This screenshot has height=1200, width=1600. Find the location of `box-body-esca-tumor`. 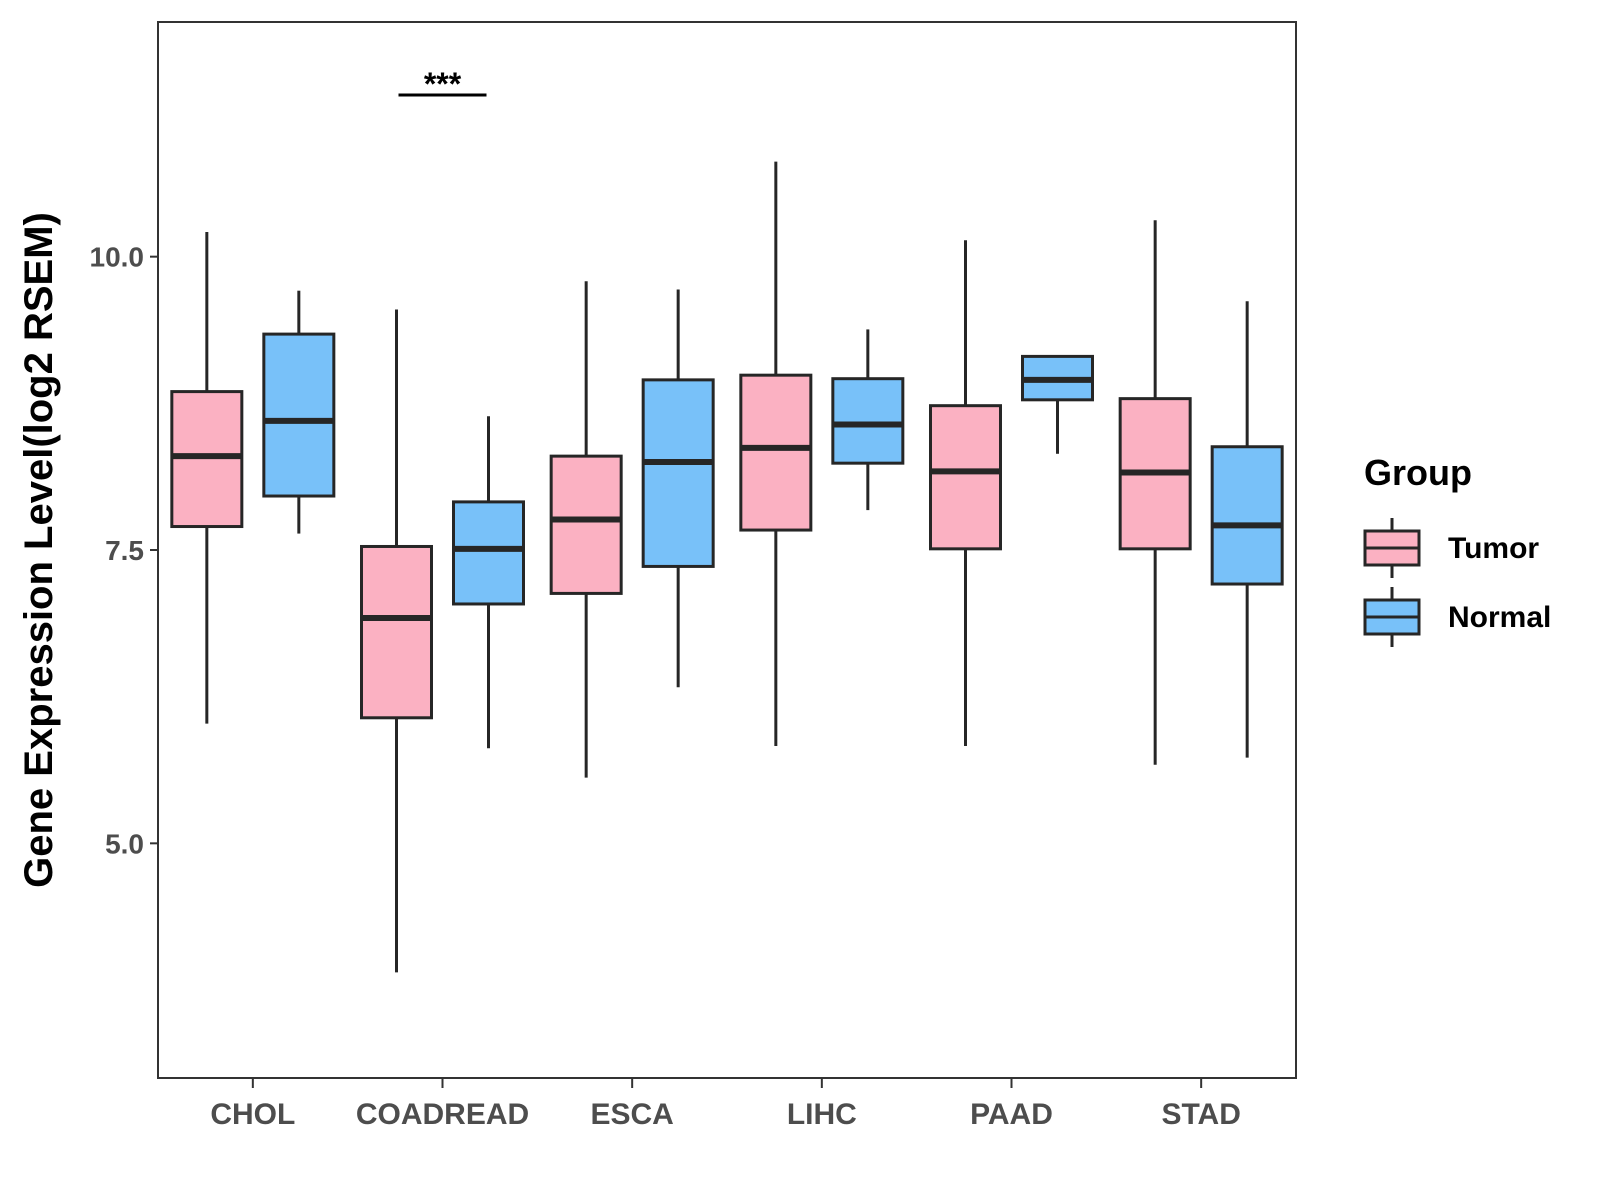

box-body-esca-tumor is located at coordinates (586, 524).